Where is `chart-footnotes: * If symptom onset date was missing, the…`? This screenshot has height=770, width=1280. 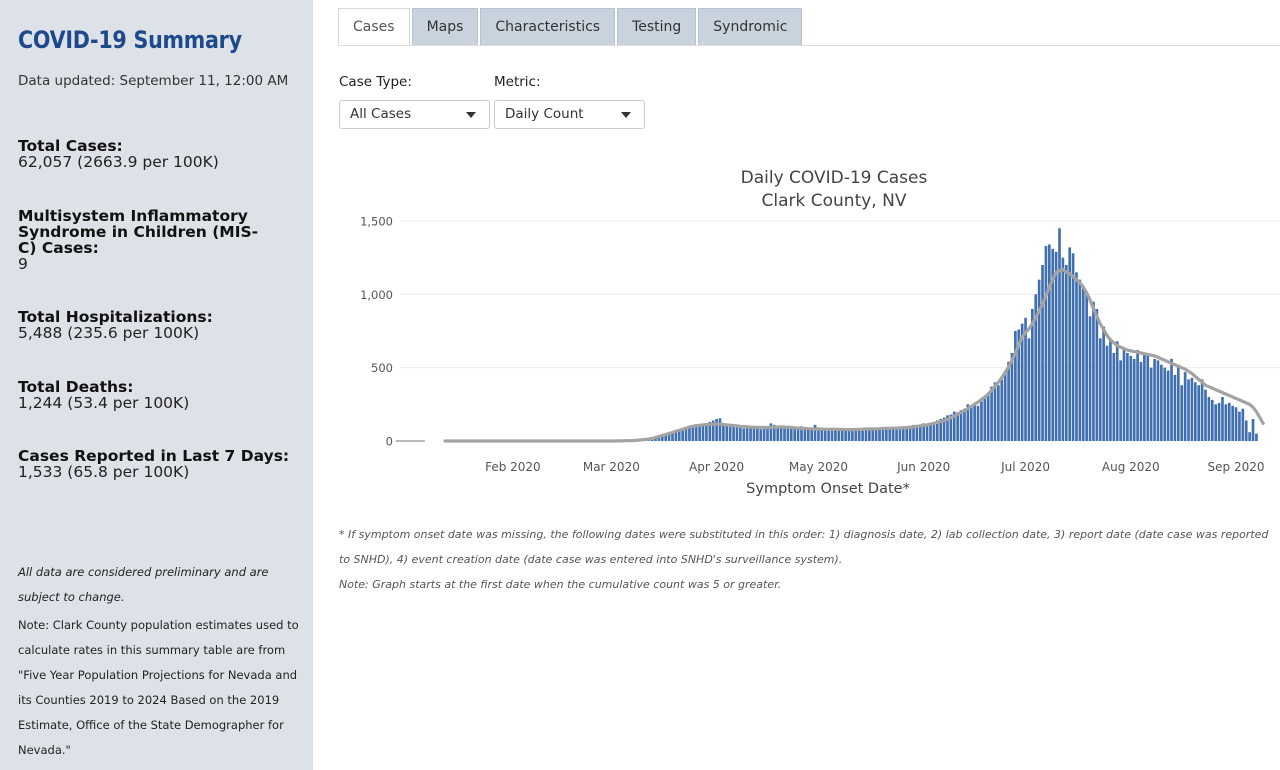 chart-footnotes: * If symptom onset date was missing, the… is located at coordinates (809, 559).